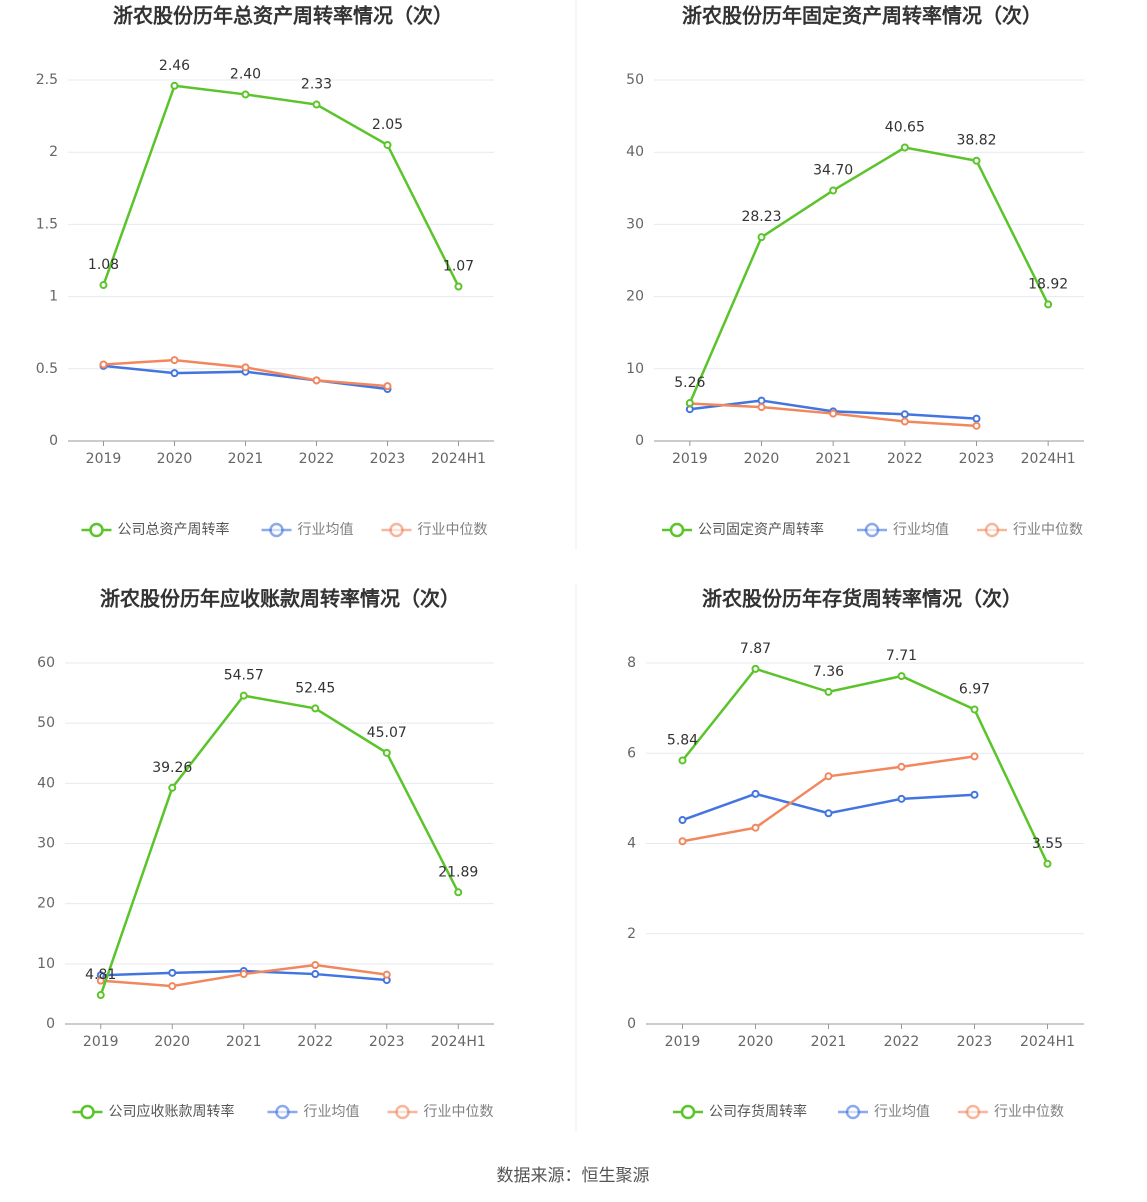 The image size is (1147, 1202). What do you see at coordinates (100, 975) in the screenshot?
I see `data-label: 4.81` at bounding box center [100, 975].